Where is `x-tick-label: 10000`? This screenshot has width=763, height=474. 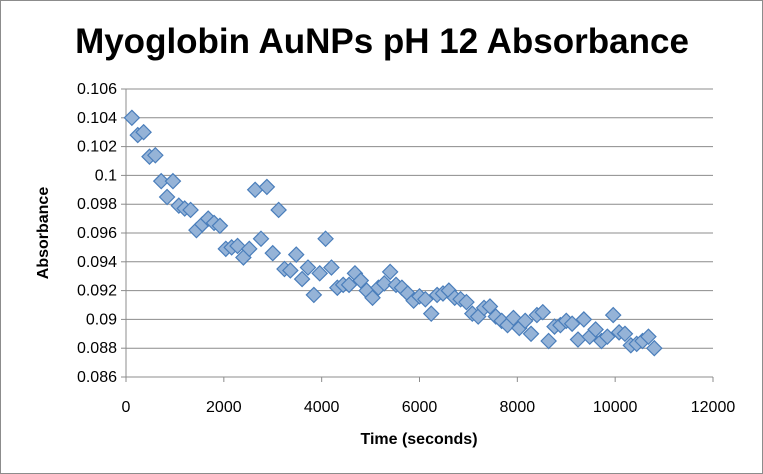 x-tick-label: 10000 is located at coordinates (615, 407).